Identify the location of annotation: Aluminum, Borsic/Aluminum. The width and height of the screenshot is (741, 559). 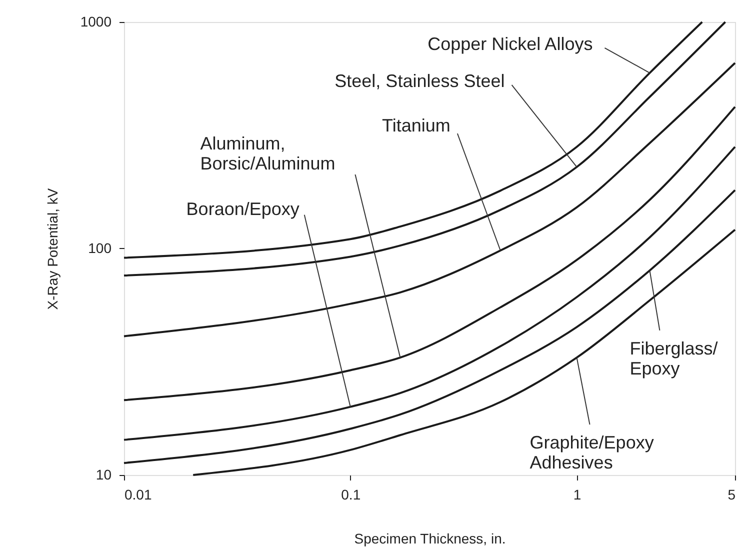
(268, 154).